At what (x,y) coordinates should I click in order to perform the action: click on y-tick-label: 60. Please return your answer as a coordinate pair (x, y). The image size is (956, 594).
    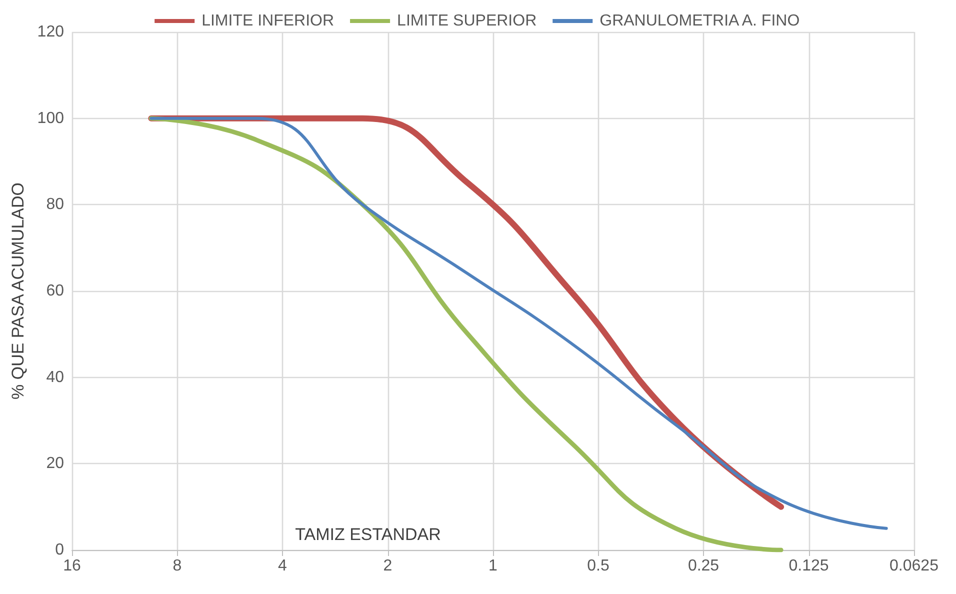
    Looking at the image, I should click on (55, 291).